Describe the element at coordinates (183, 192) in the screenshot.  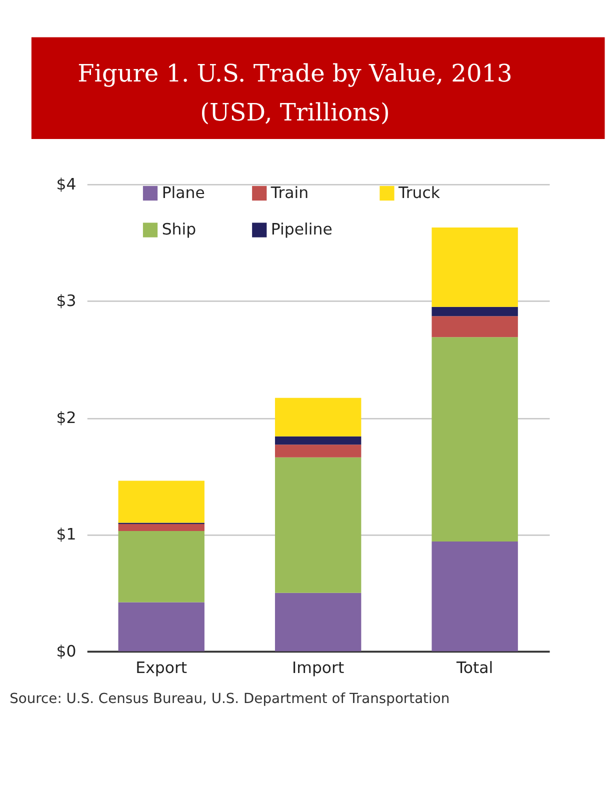
I see `legend-label: Plane` at that location.